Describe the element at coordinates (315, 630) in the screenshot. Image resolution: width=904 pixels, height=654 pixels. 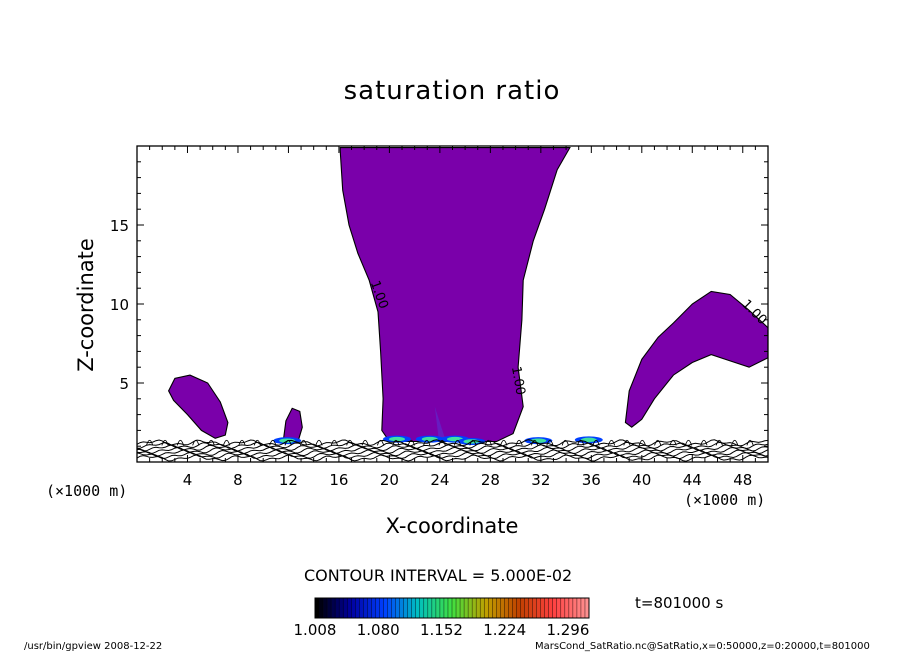
I see `colorbar-tick-label: 1.008` at that location.